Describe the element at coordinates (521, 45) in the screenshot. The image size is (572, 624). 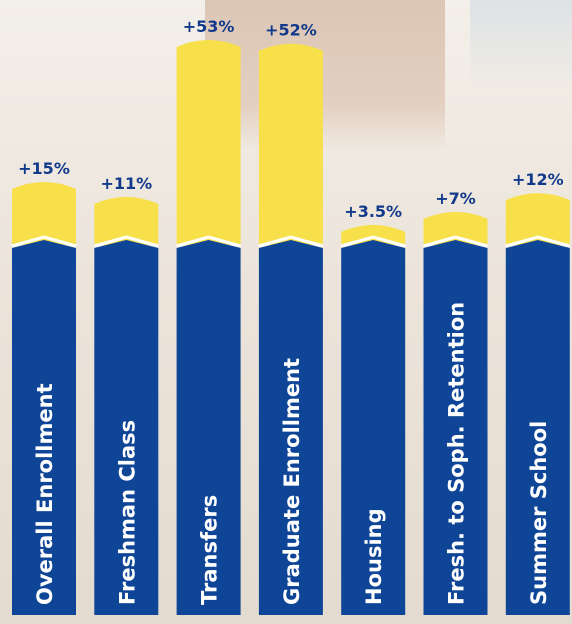
I see `background-window` at that location.